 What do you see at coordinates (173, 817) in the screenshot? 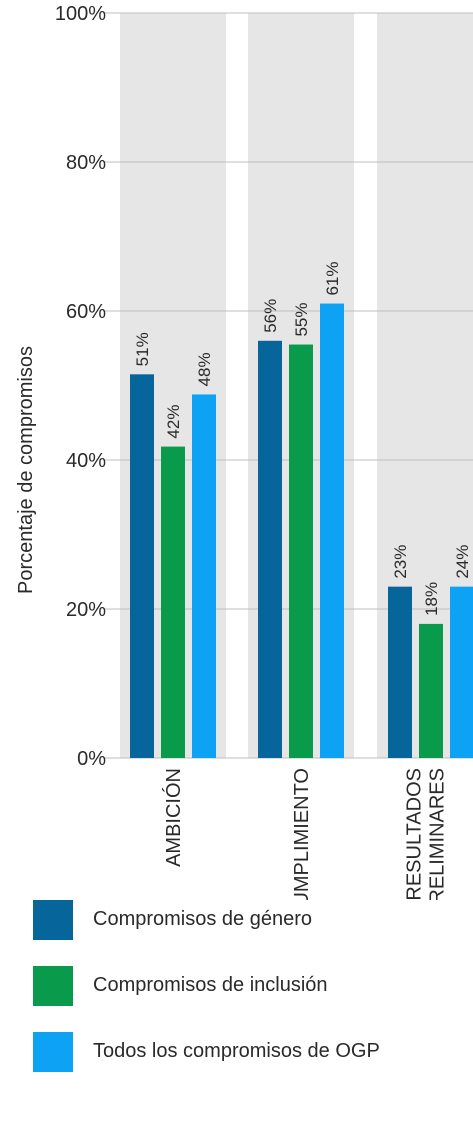
I see `x-tick-label: AMBICIÓN` at bounding box center [173, 817].